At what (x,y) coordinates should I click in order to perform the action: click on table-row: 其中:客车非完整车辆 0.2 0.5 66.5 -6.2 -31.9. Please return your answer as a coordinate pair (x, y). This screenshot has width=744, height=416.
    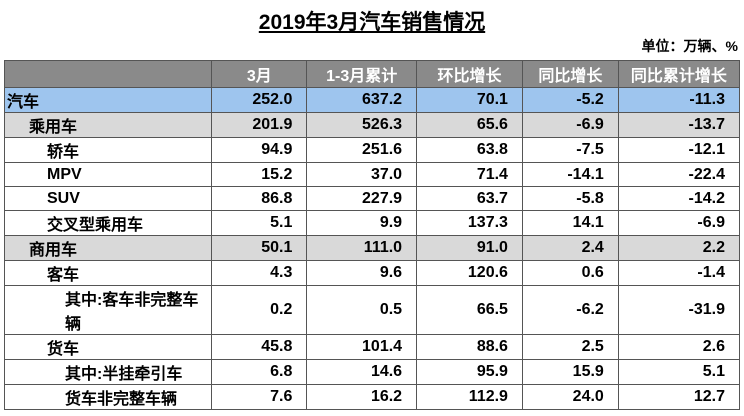
    Looking at the image, I should click on (372, 310).